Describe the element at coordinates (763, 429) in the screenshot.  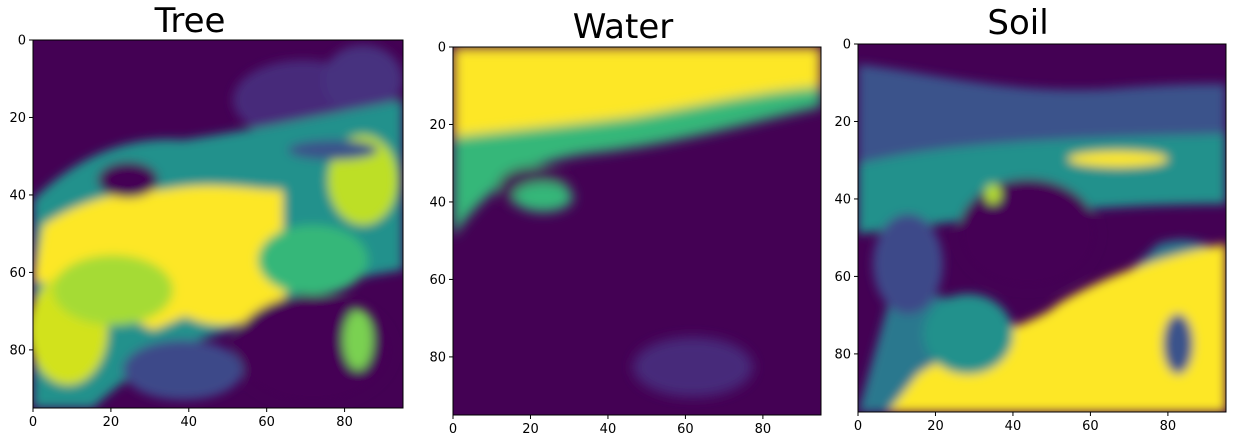
I see `x-tick-label-water: 80` at that location.